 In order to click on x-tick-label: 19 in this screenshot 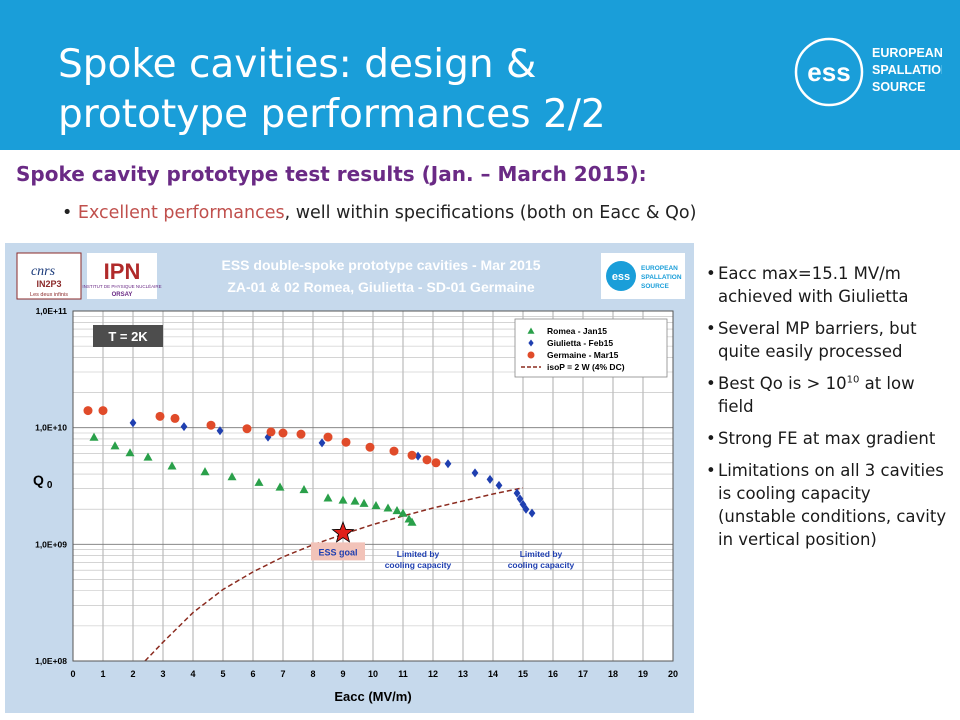, I will do `click(643, 674)`.